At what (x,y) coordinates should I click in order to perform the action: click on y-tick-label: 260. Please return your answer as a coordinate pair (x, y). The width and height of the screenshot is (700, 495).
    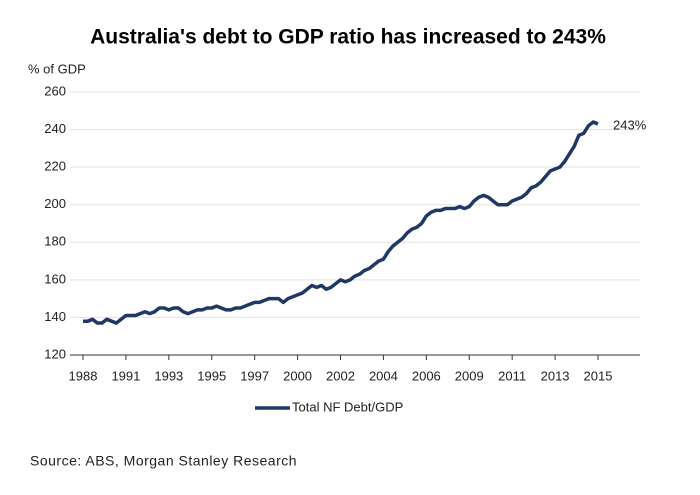
    Looking at the image, I should click on (55, 90).